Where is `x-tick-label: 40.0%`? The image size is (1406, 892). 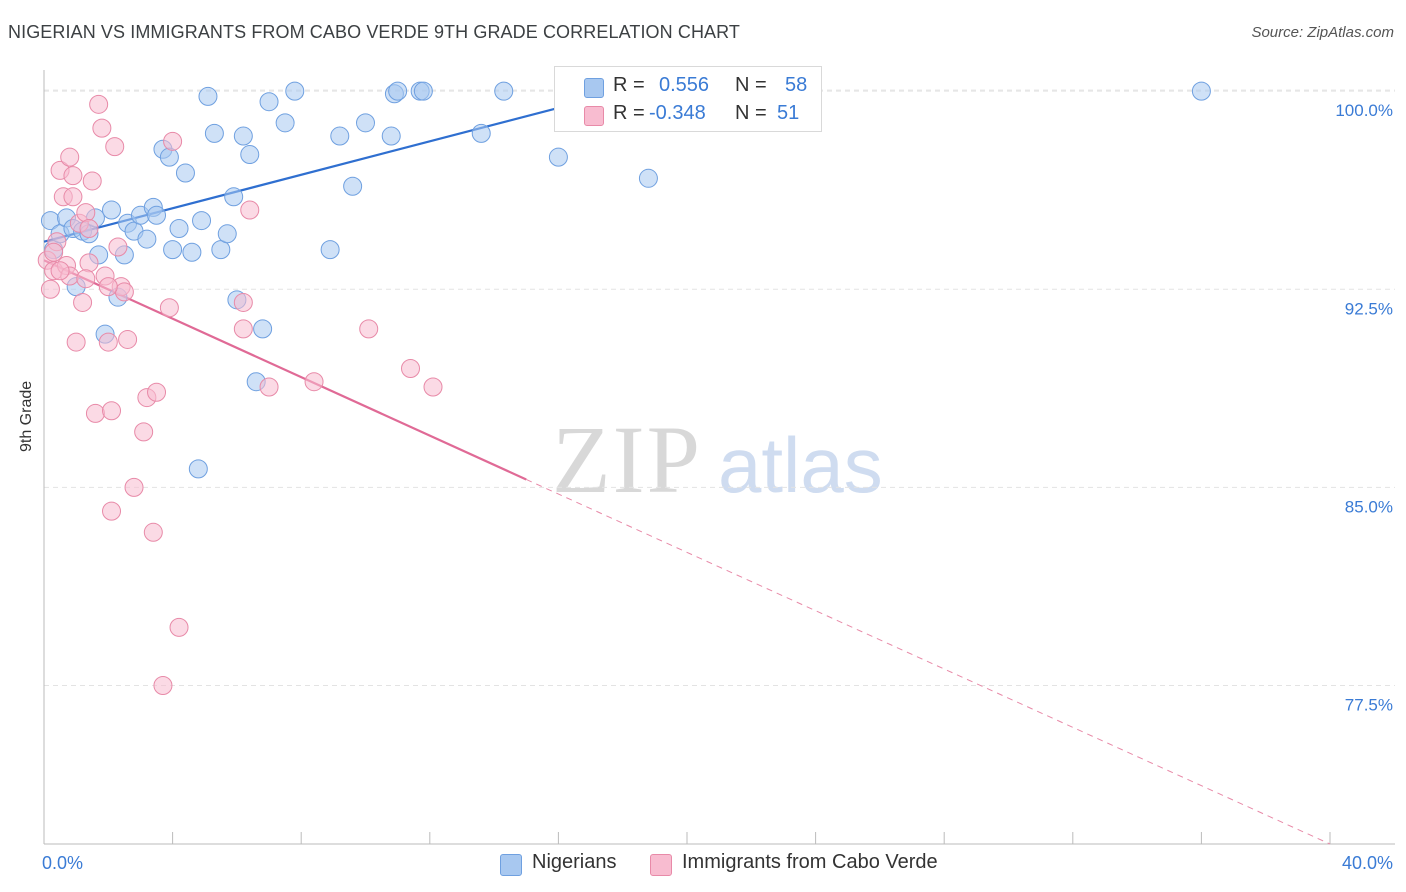 x-tick-label: 40.0% is located at coordinates (1367, 863).